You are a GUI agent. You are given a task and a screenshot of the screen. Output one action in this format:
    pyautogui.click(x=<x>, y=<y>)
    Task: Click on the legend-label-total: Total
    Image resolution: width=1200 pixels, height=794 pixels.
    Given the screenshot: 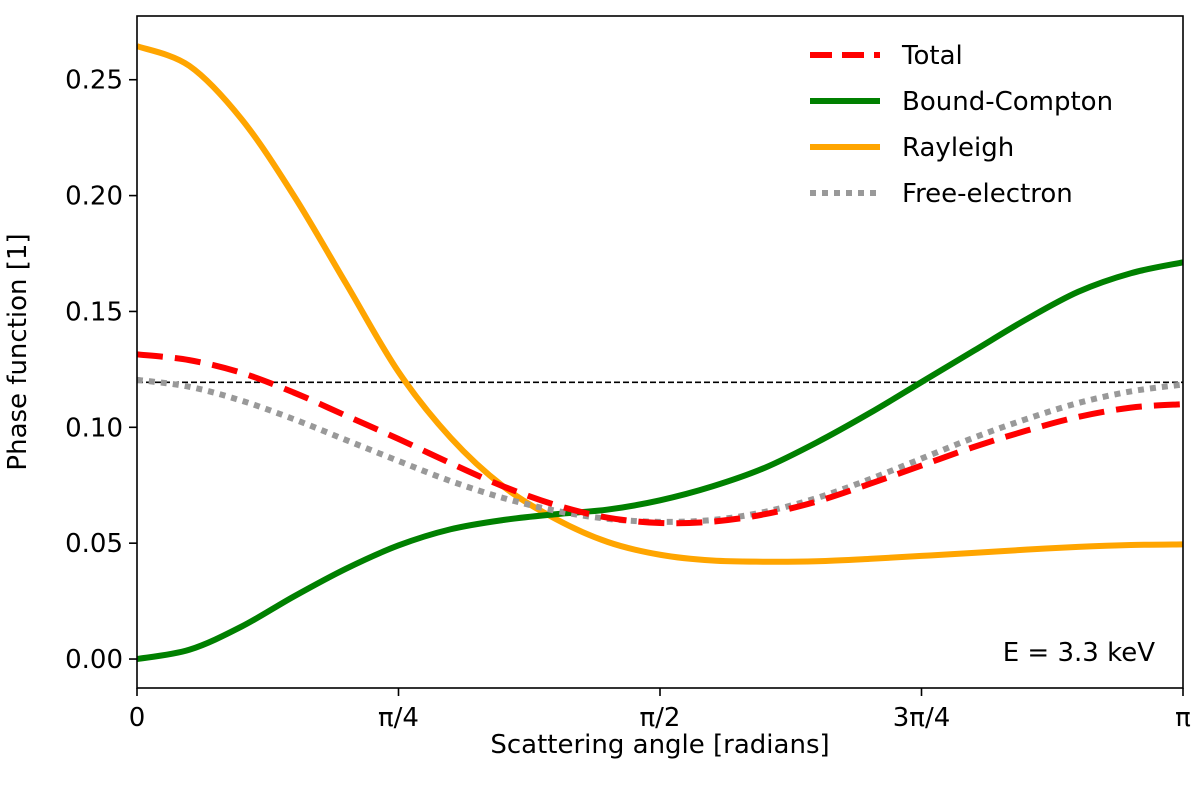 What is the action you would take?
    pyautogui.click(x=932, y=56)
    